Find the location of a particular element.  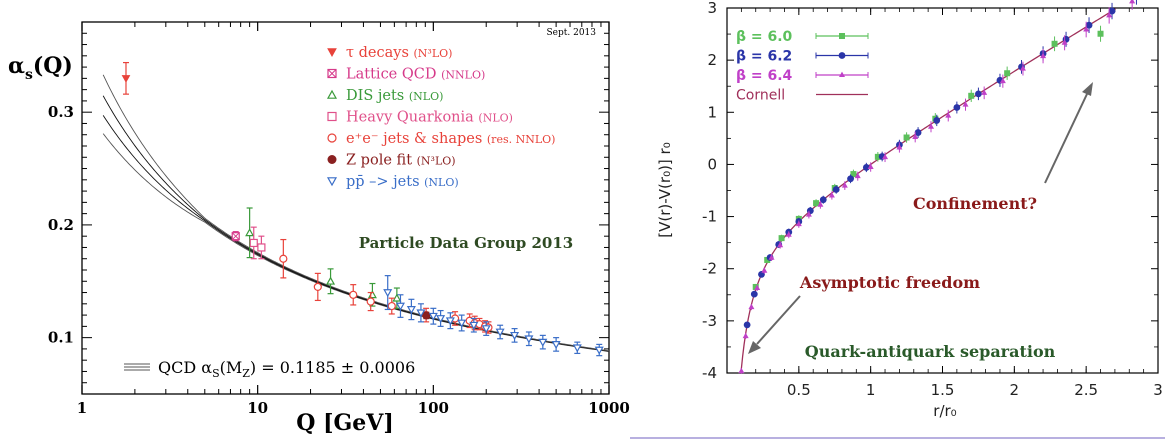

pdg-annotation: Particle Data Group 2013 is located at coordinates (466, 243).